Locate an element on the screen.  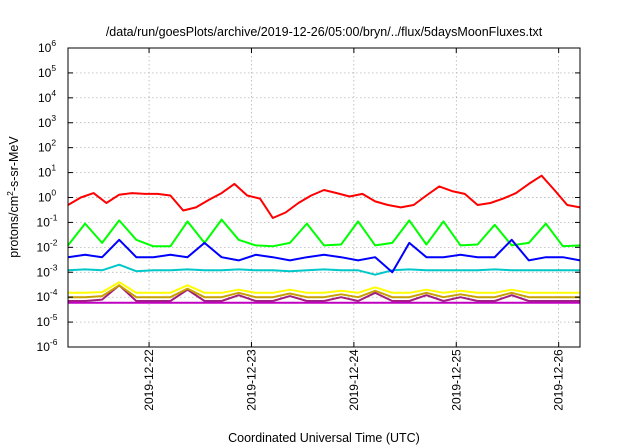
y-tick-label: 10⁰ is located at coordinates (47, 196).